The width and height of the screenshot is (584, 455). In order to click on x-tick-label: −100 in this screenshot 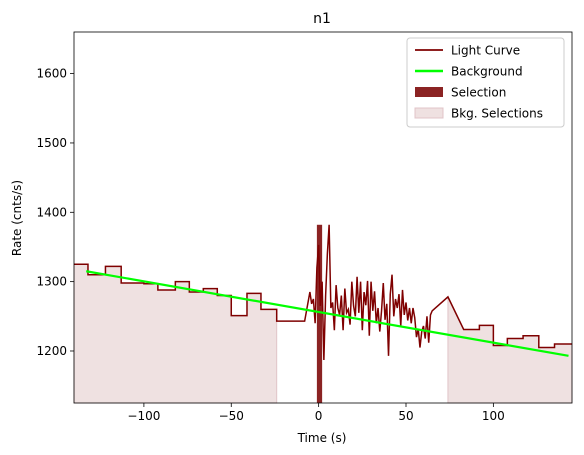, I will do `click(143, 416)`.